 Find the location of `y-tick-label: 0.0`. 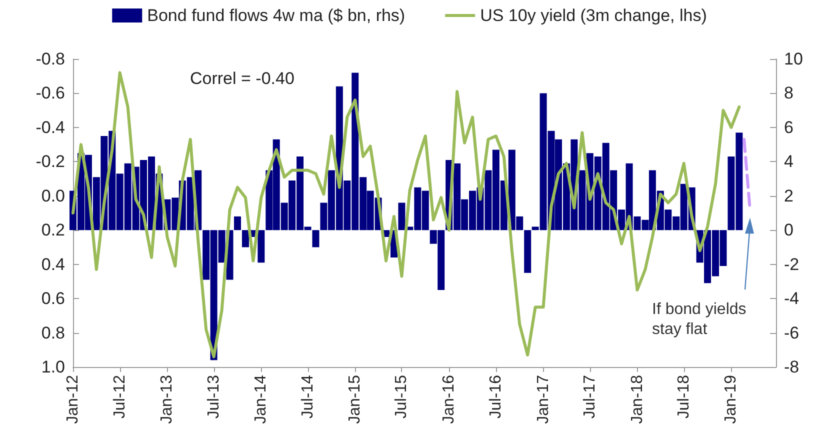

y-tick-label: 0.0 is located at coordinates (53, 196).